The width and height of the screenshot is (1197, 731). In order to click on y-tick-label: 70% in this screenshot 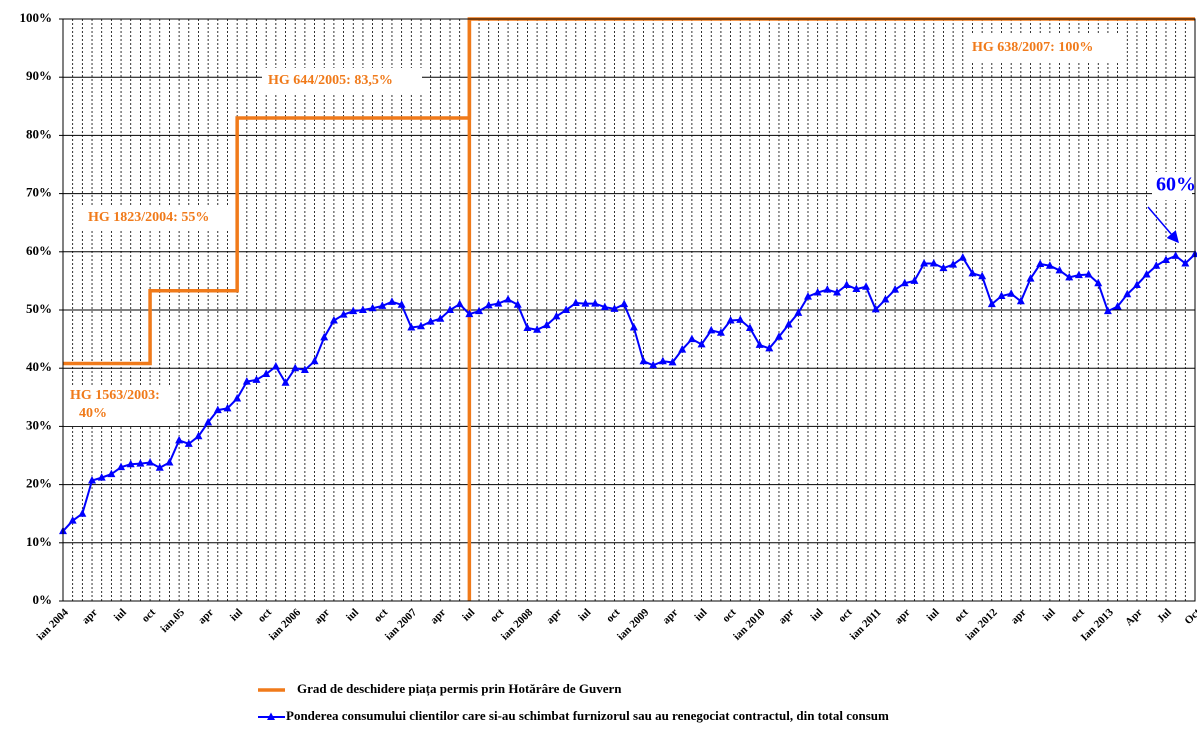, I will do `click(39, 192)`.